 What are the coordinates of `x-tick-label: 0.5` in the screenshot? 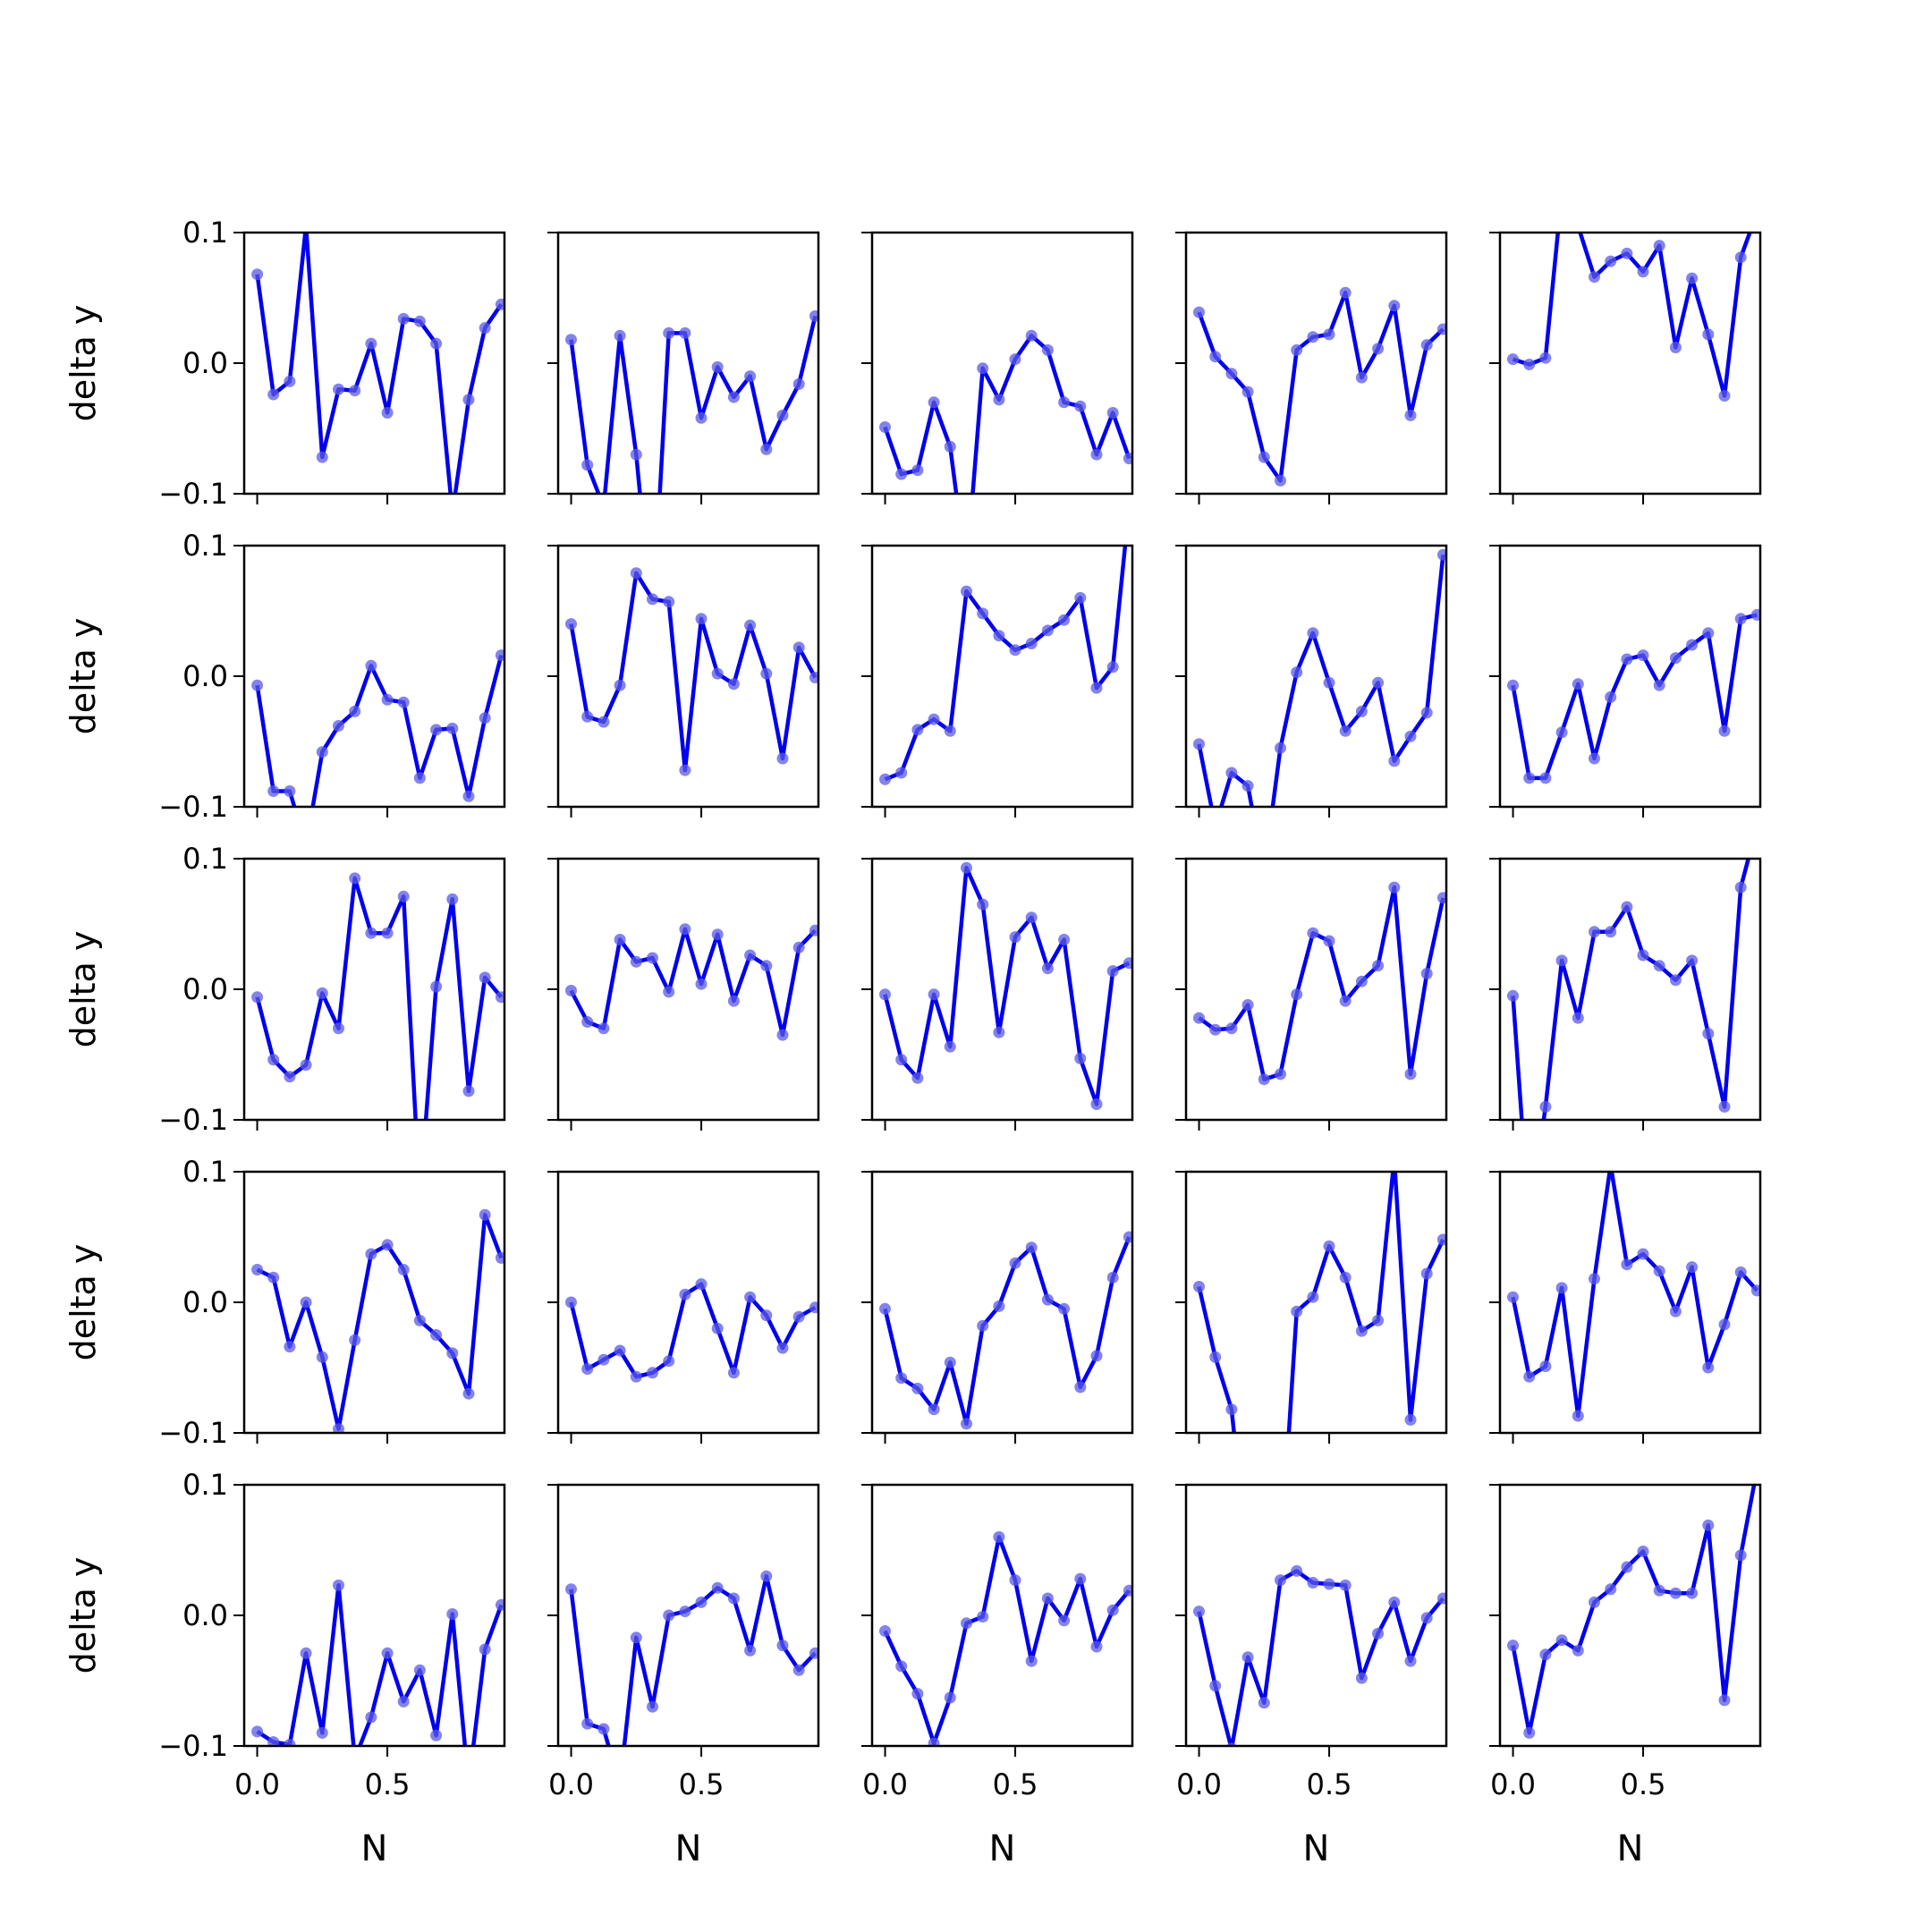 It's located at (1329, 1784).